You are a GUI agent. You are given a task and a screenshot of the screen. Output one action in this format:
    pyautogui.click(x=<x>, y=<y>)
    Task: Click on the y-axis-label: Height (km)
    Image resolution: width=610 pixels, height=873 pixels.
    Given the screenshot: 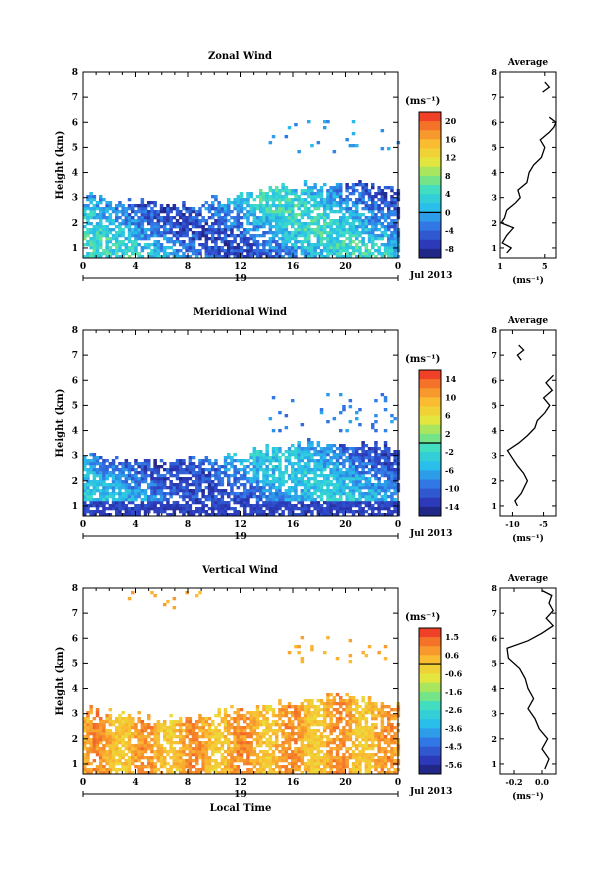 What is the action you would take?
    pyautogui.click(x=60, y=423)
    